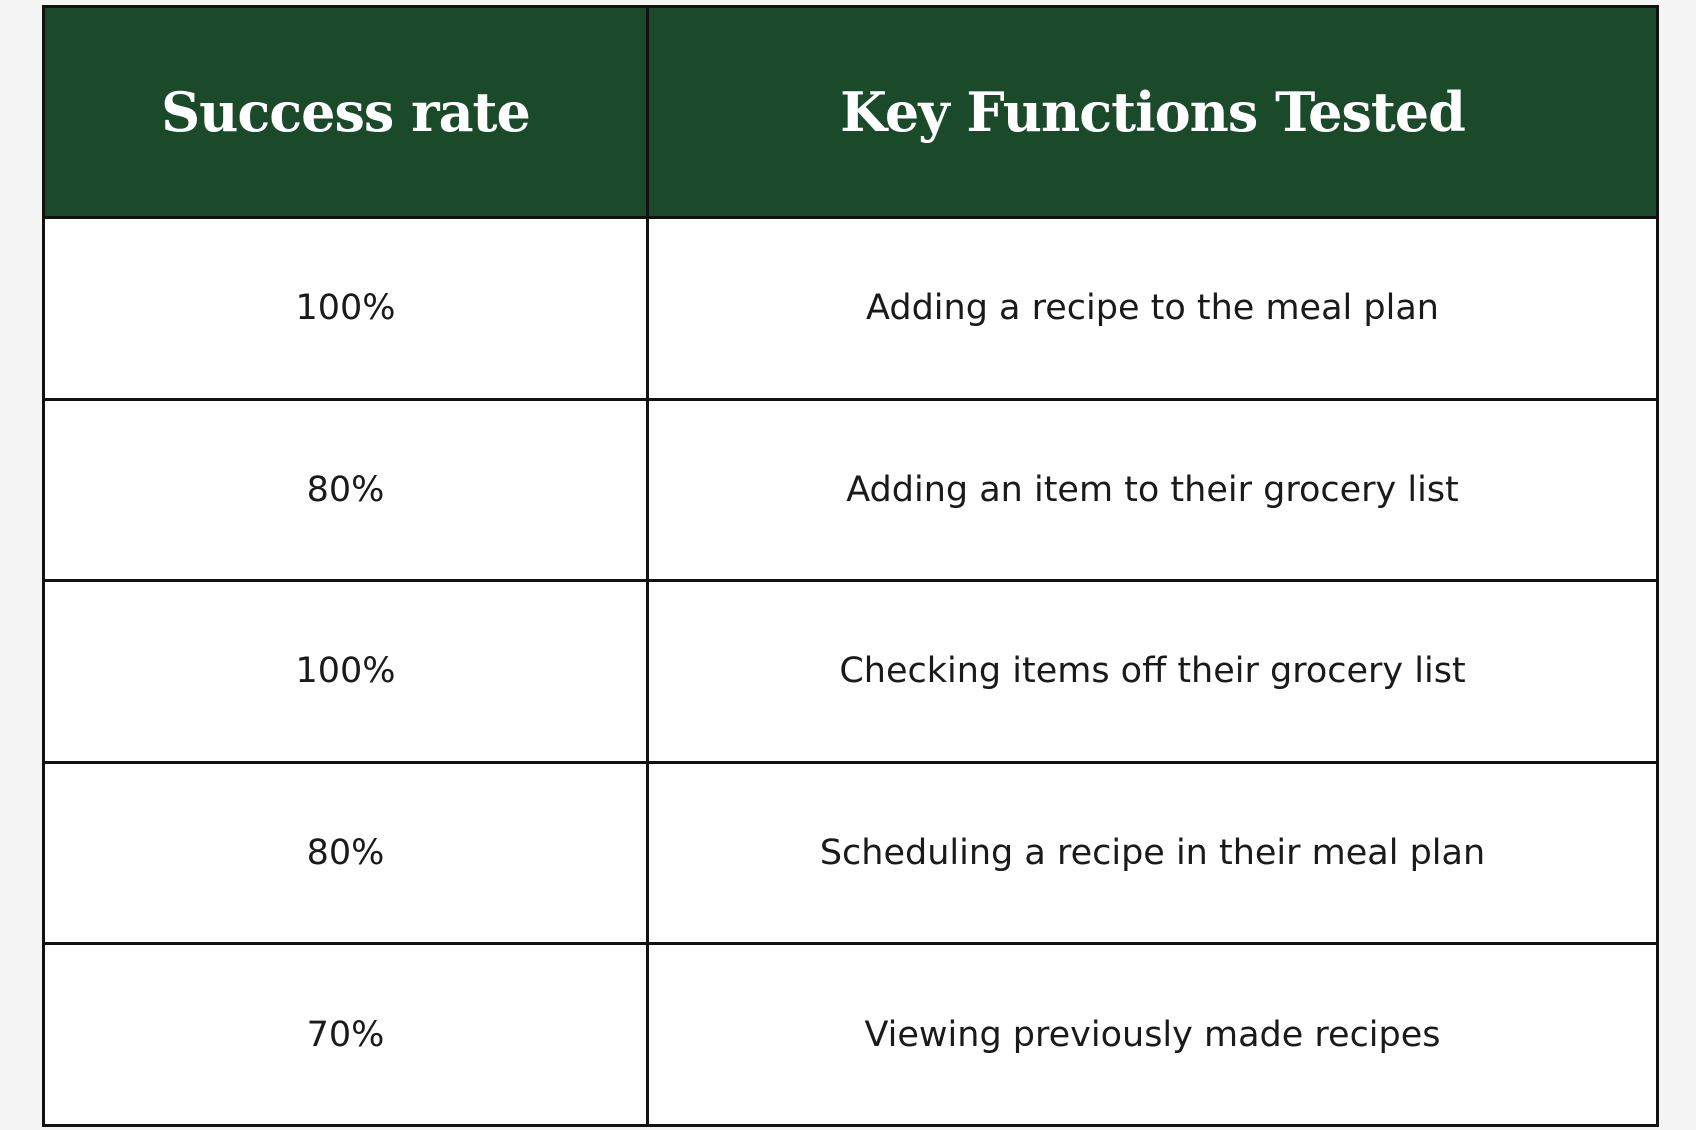 This screenshot has width=1696, height=1130. What do you see at coordinates (1152, 308) in the screenshot?
I see `function-cell: Adding a recipe to the meal plan` at bounding box center [1152, 308].